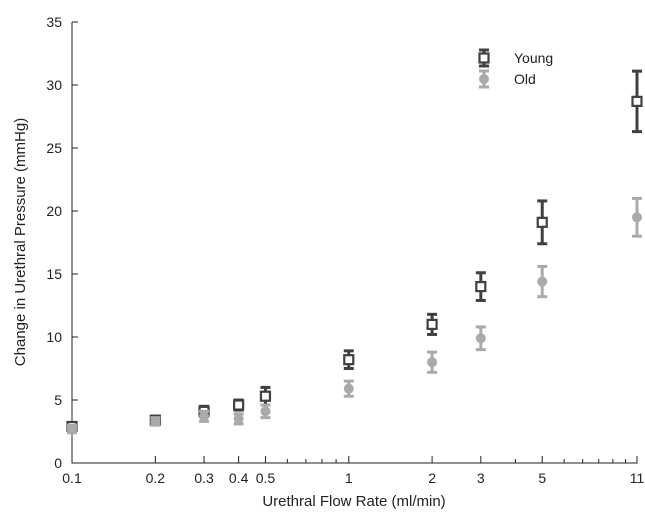 The width and height of the screenshot is (645, 517). What do you see at coordinates (156, 478) in the screenshot?
I see `x-tick-label: 0.2` at bounding box center [156, 478].